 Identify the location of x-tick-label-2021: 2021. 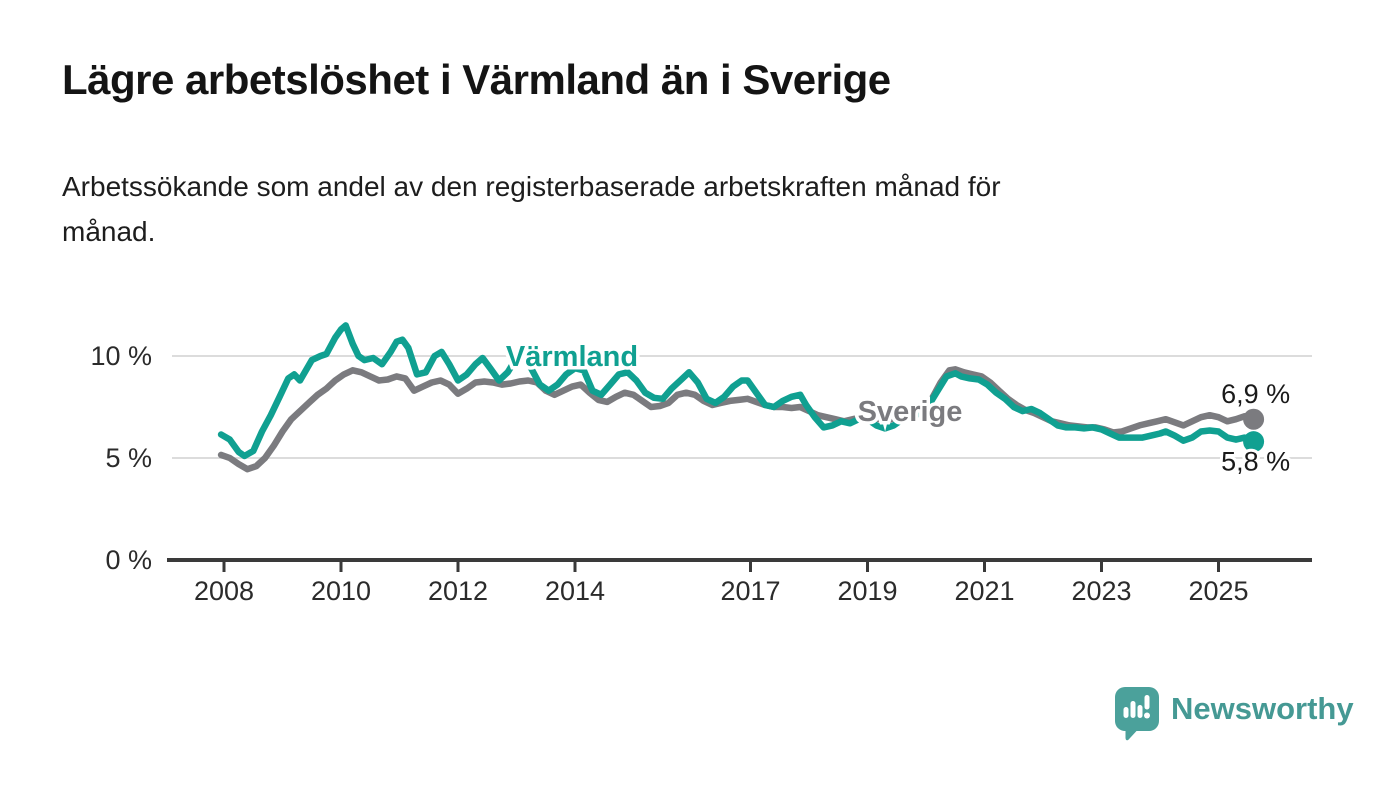
(984, 591).